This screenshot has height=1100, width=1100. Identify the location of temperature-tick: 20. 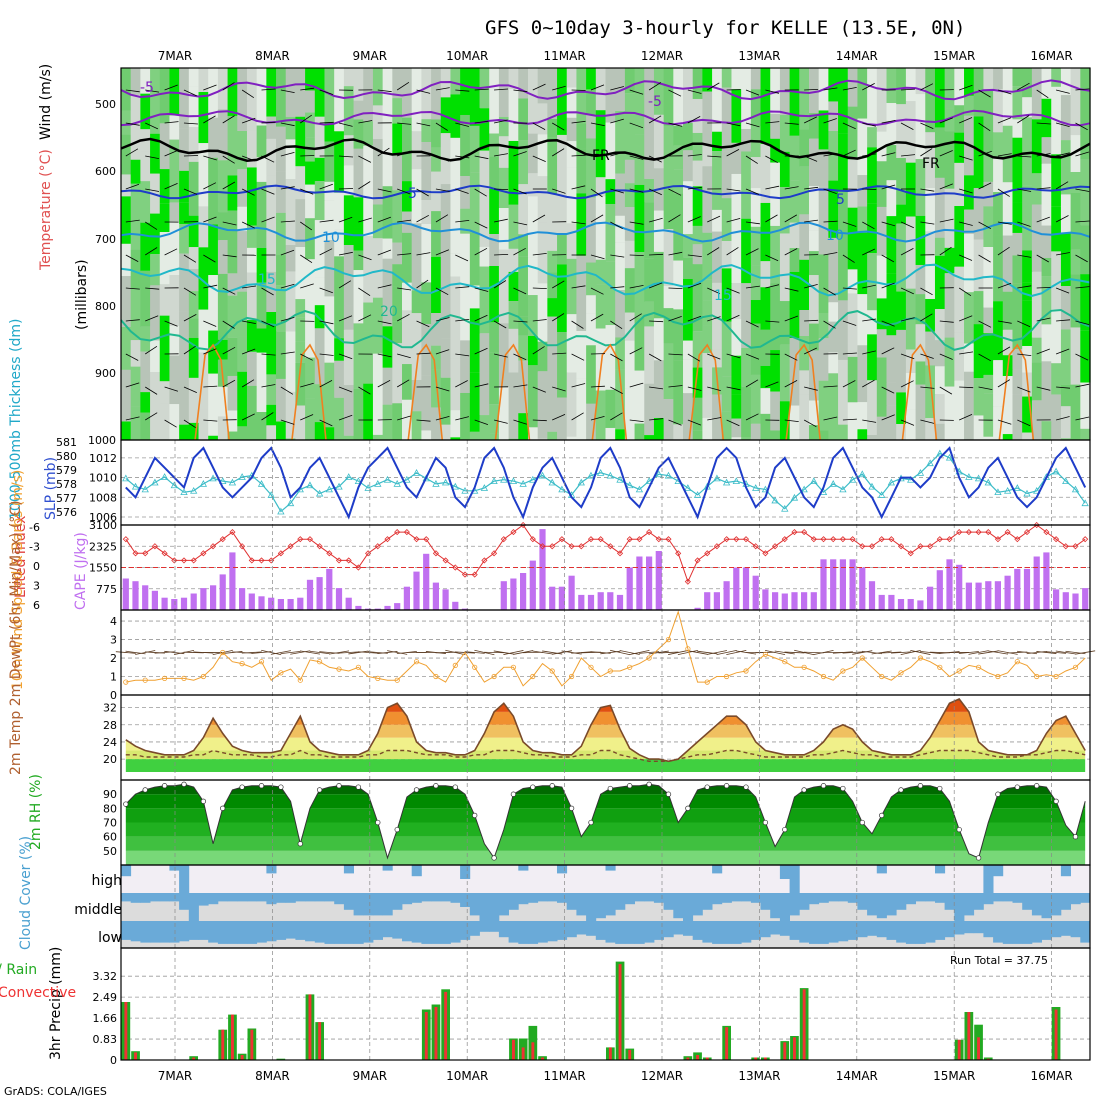
(110, 759).